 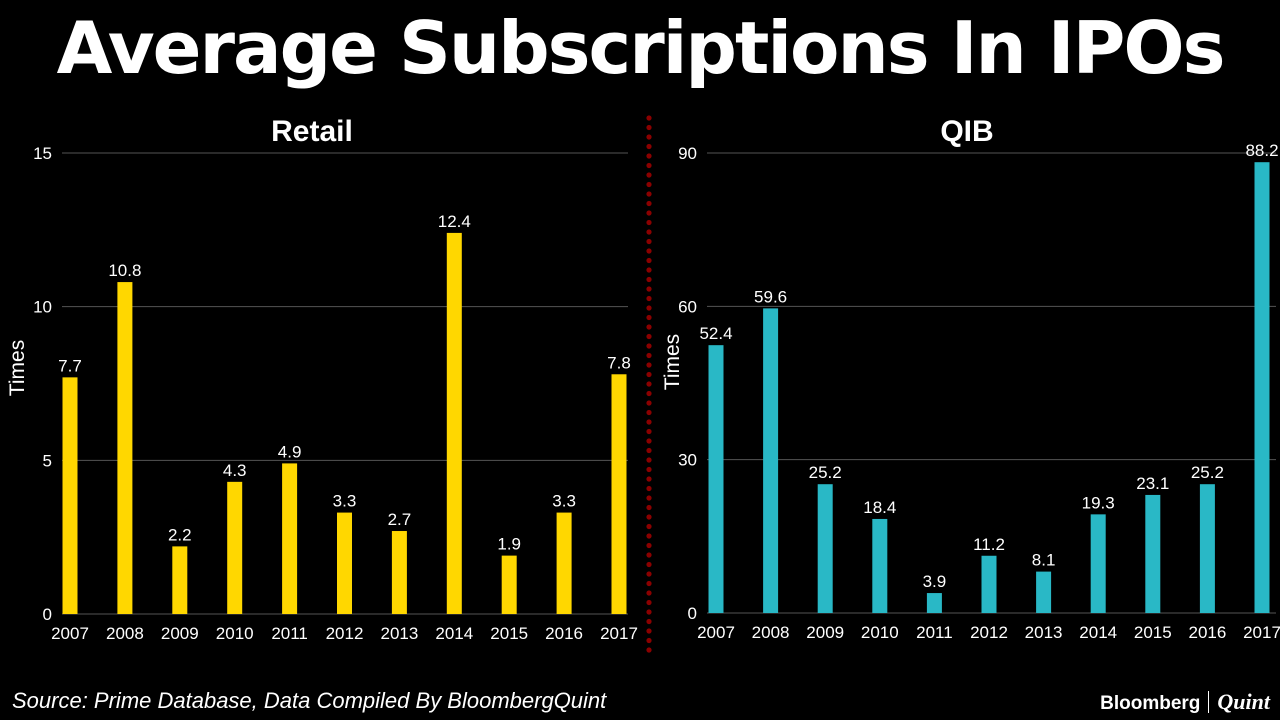 What do you see at coordinates (619, 362) in the screenshot?
I see `retail-data-label-2017: 7.8` at bounding box center [619, 362].